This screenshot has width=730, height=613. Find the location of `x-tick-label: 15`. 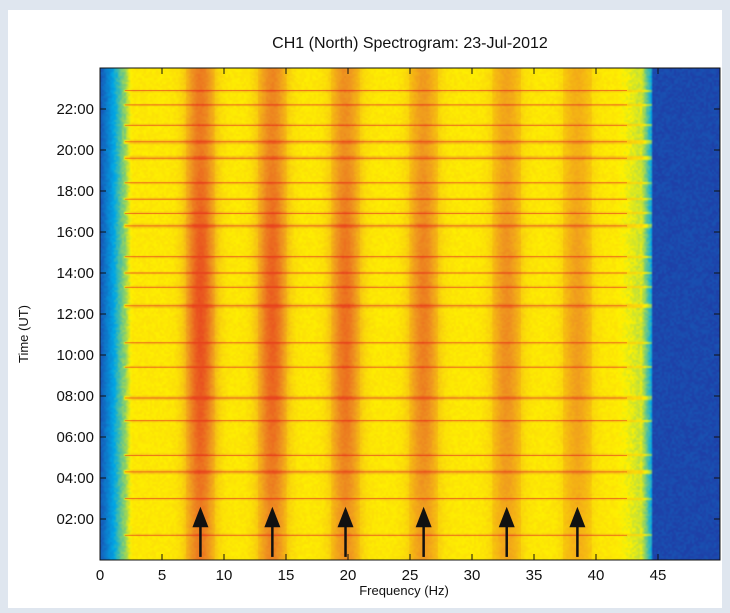

x-tick-label: 15 is located at coordinates (286, 575).